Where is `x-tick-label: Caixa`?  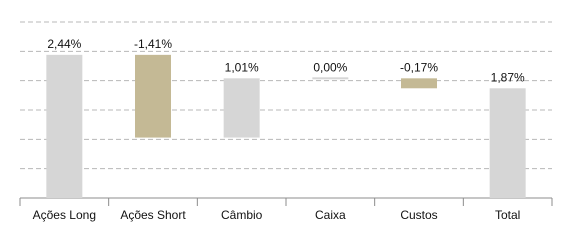
x-tick-label: Caixa is located at coordinates (330, 215).